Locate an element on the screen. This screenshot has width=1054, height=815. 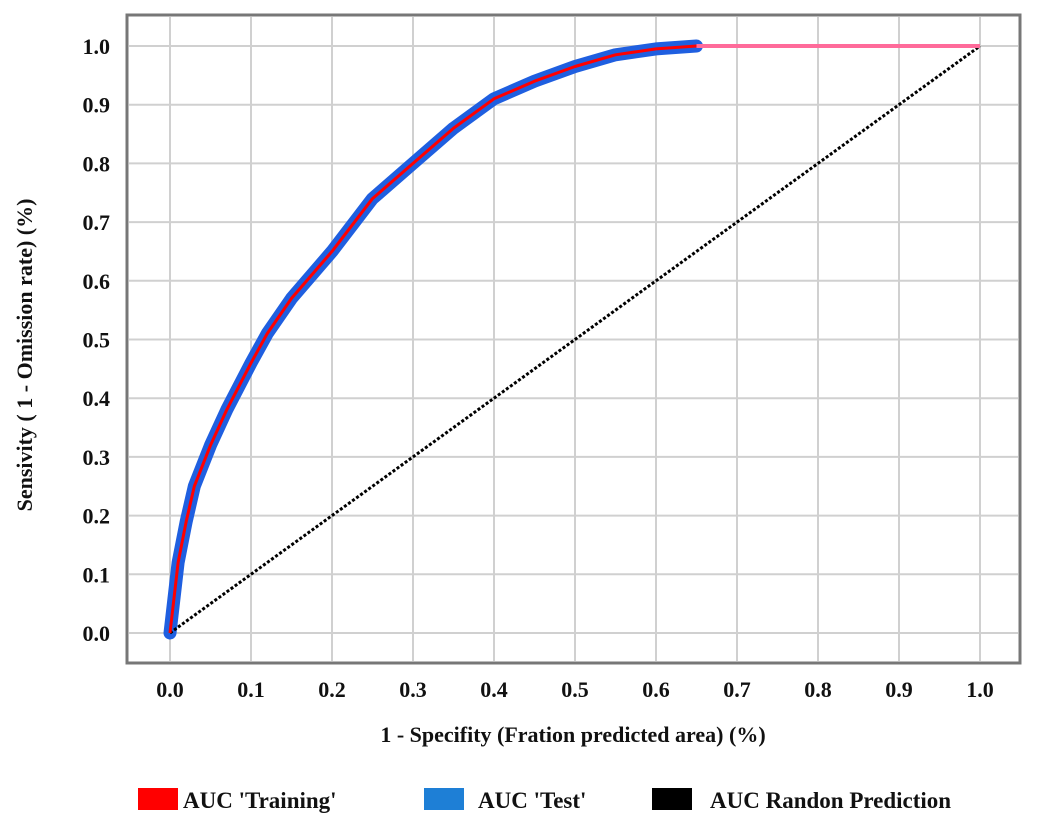
legend-label: AUC Randon Prediction is located at coordinates (830, 800).